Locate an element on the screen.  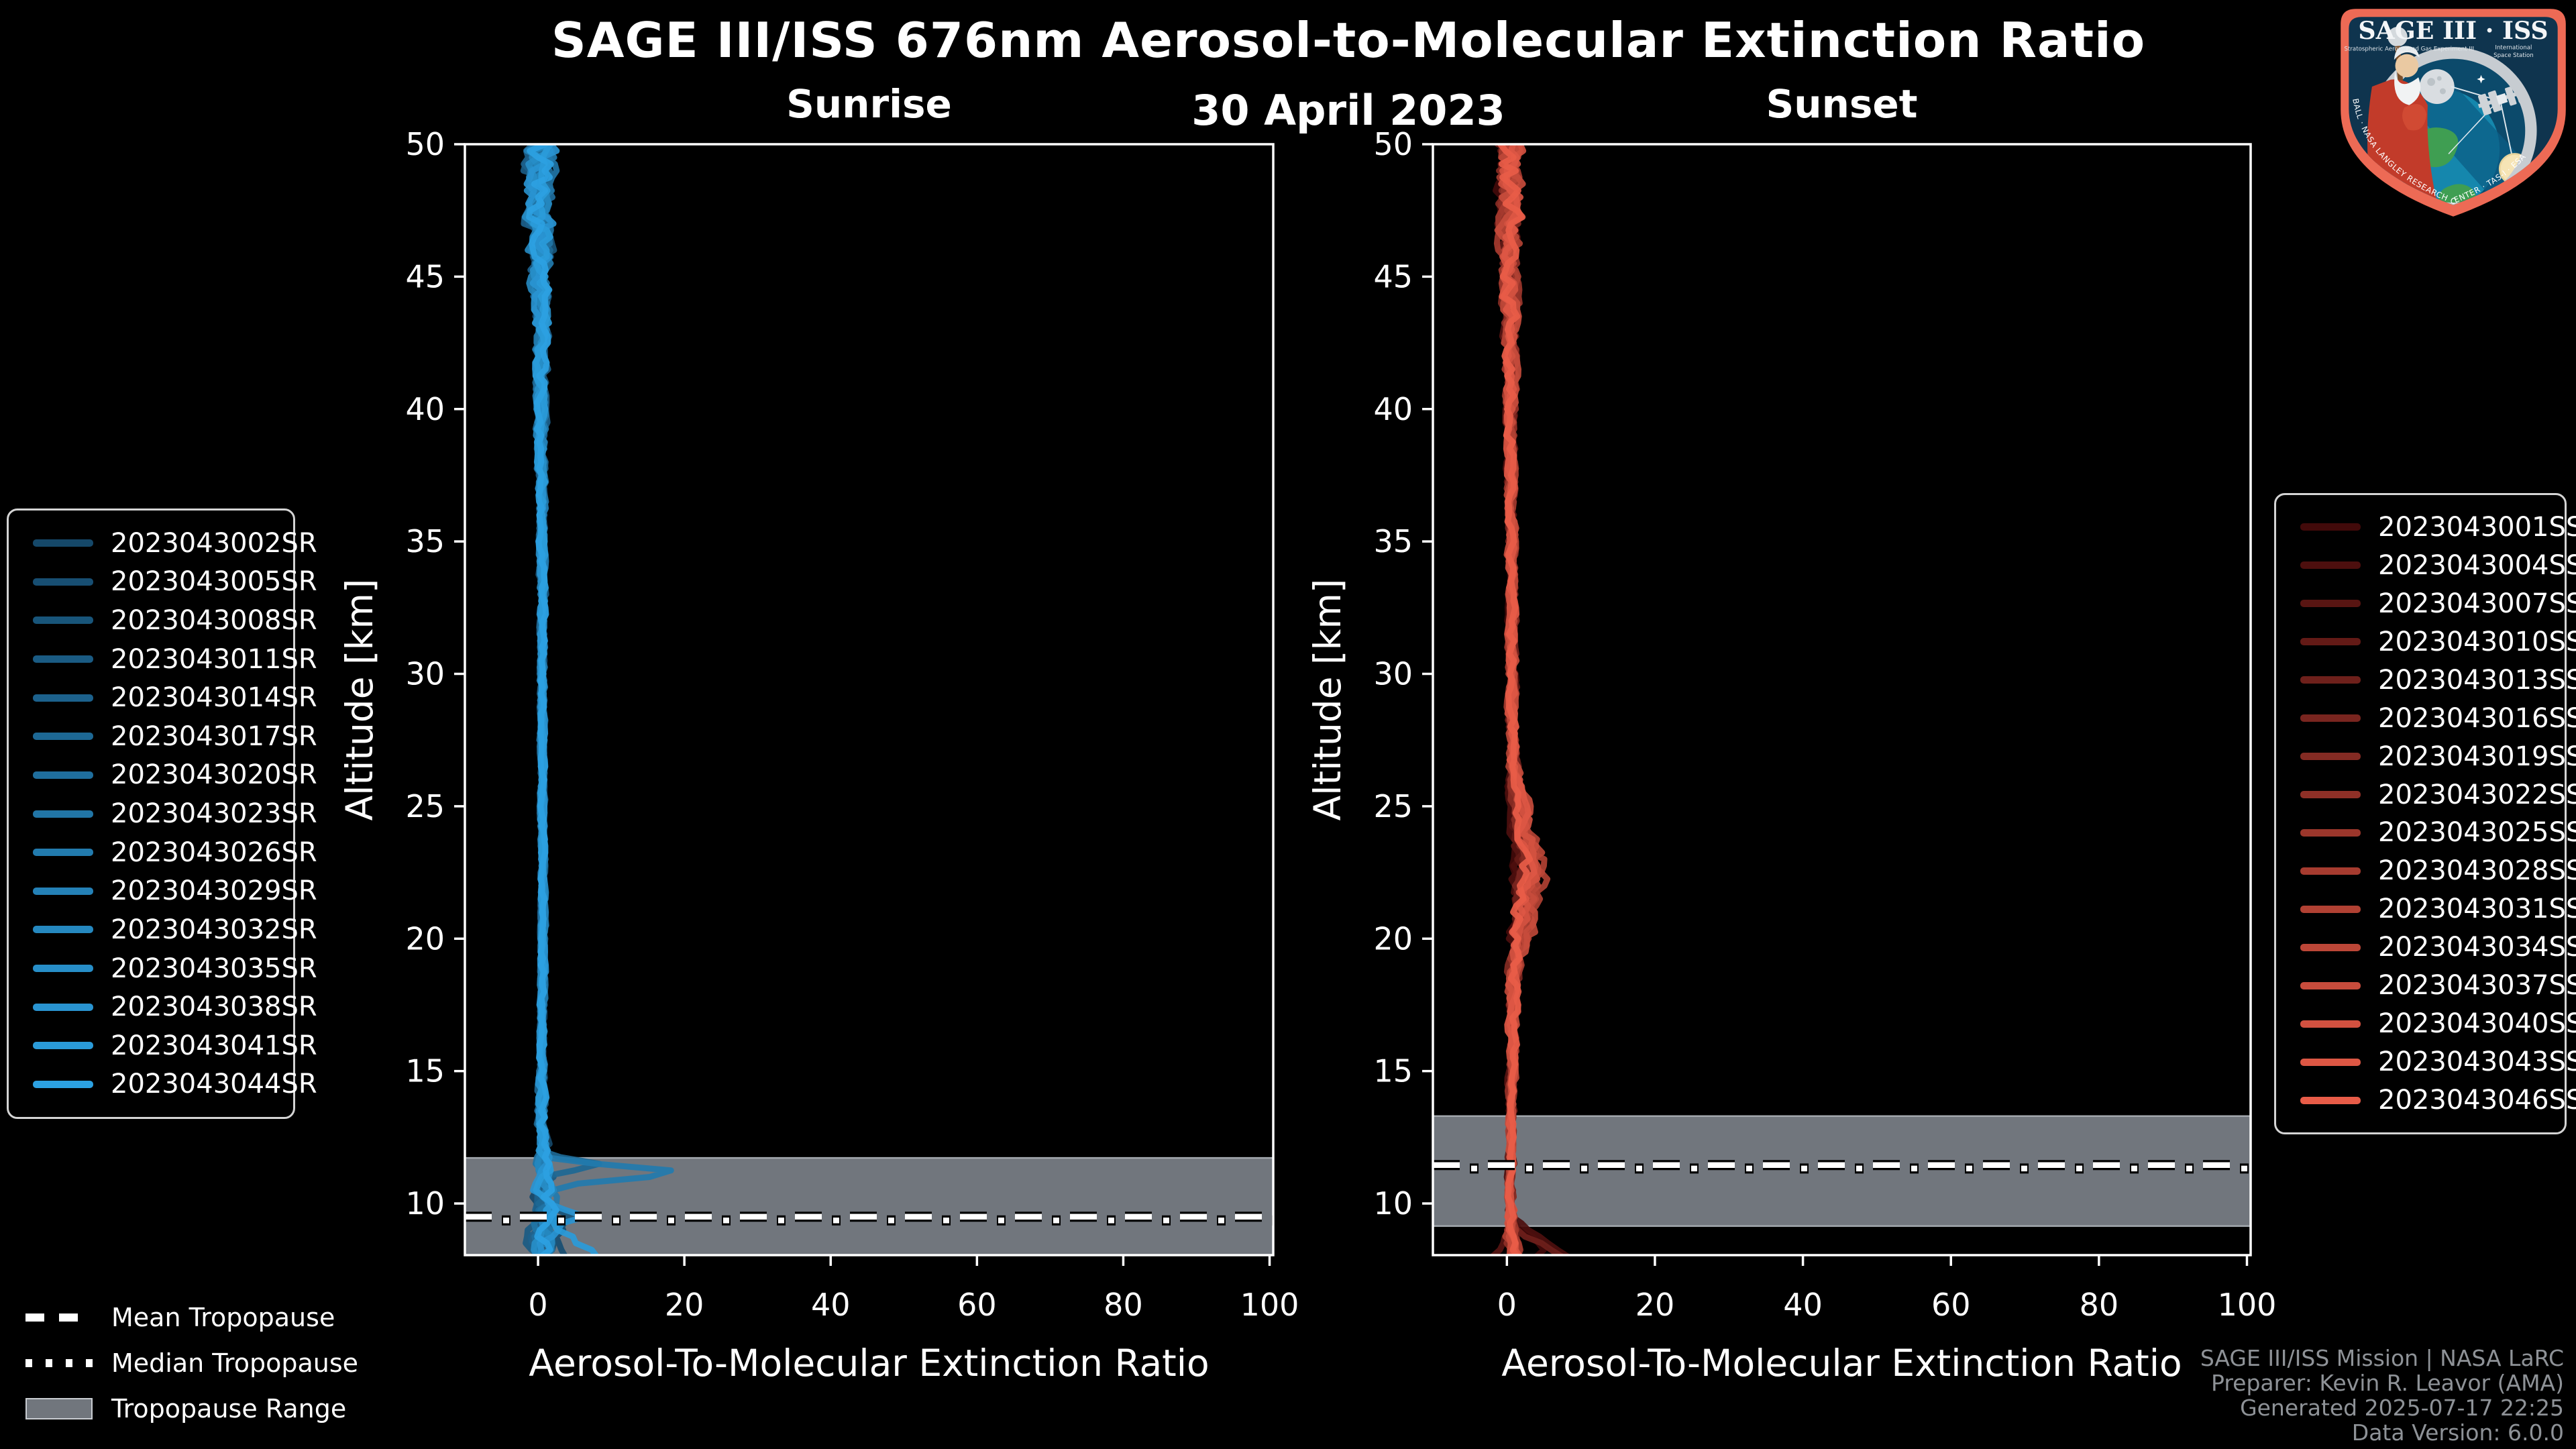
legend-item: 2023043019SS is located at coordinates (2426, 756).